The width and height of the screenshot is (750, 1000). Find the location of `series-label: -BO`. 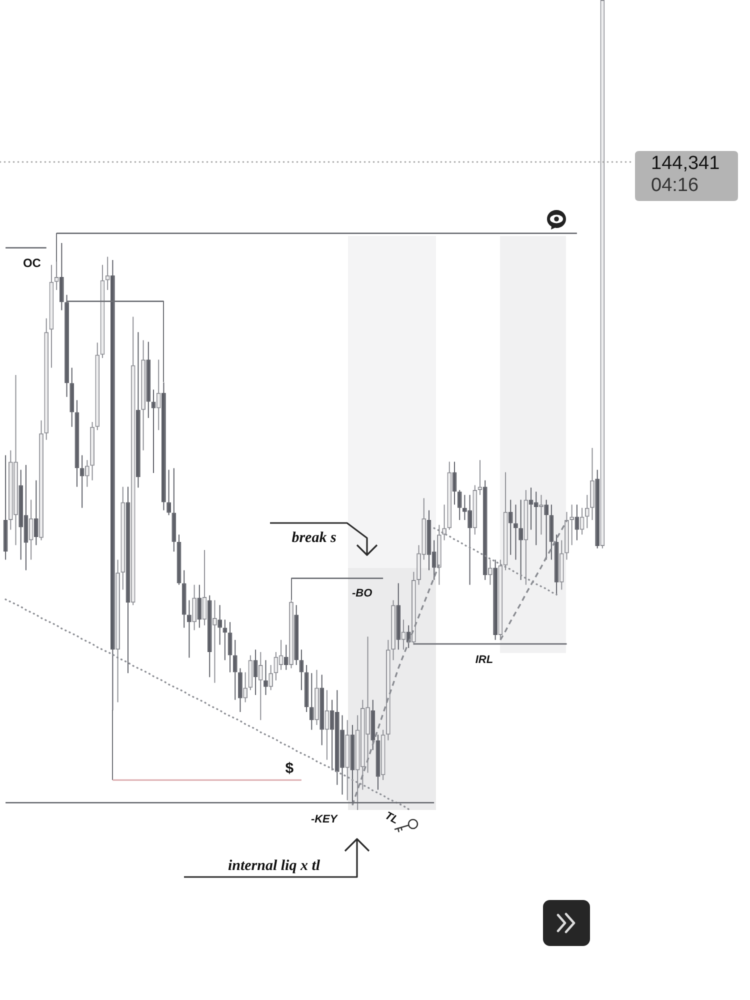

series-label: -BO is located at coordinates (362, 593).